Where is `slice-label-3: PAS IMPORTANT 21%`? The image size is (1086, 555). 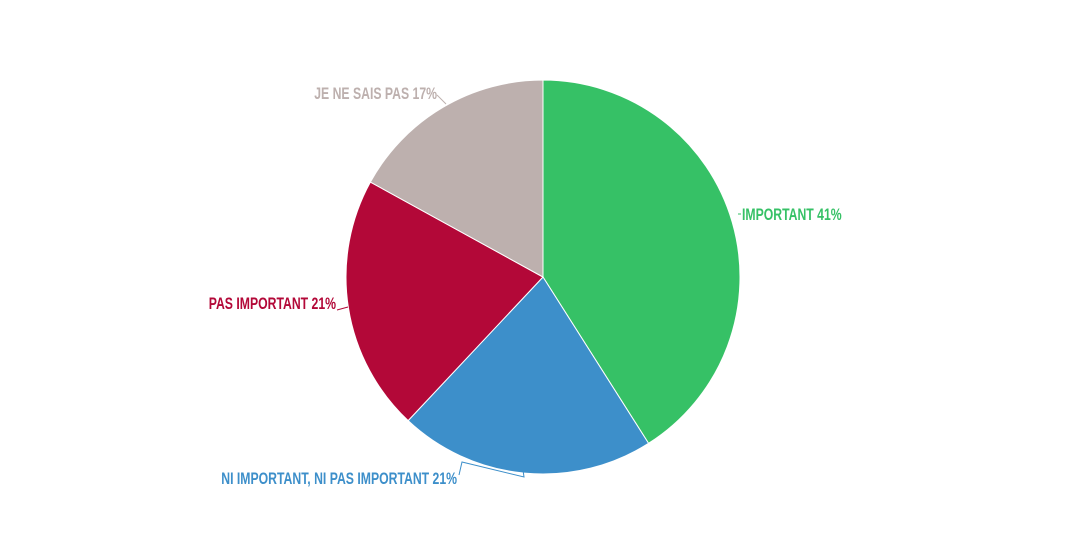 slice-label-3: PAS IMPORTANT 21% is located at coordinates (272, 304).